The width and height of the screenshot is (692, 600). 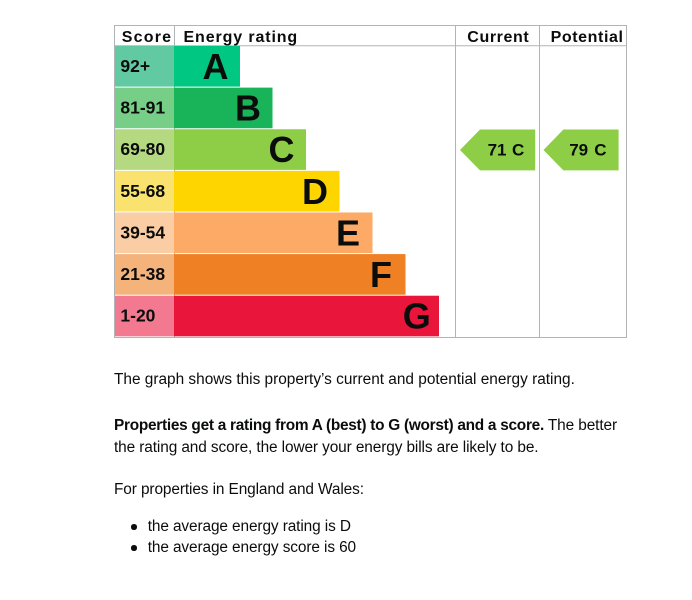 What do you see at coordinates (142, 232) in the screenshot?
I see `svg-text: 39-54` at bounding box center [142, 232].